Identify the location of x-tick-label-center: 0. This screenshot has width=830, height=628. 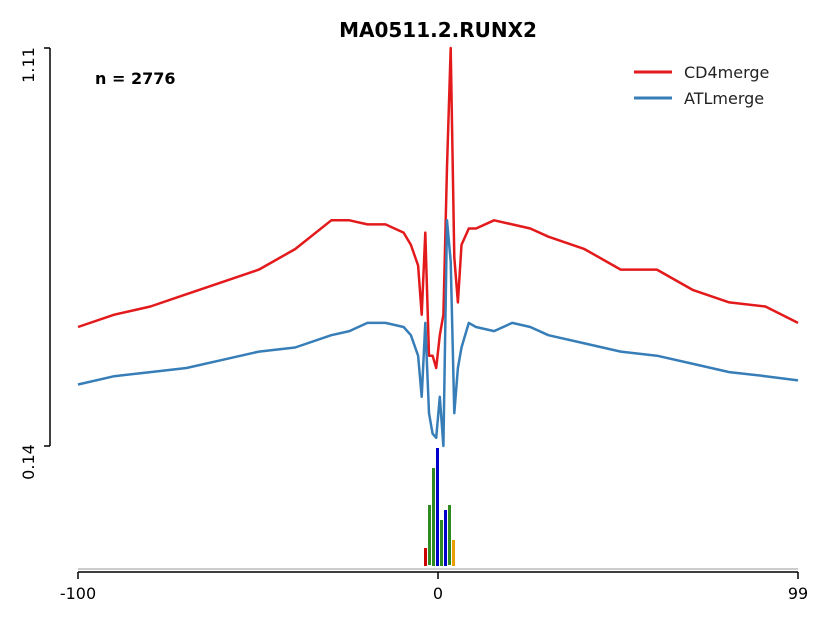
(438, 593).